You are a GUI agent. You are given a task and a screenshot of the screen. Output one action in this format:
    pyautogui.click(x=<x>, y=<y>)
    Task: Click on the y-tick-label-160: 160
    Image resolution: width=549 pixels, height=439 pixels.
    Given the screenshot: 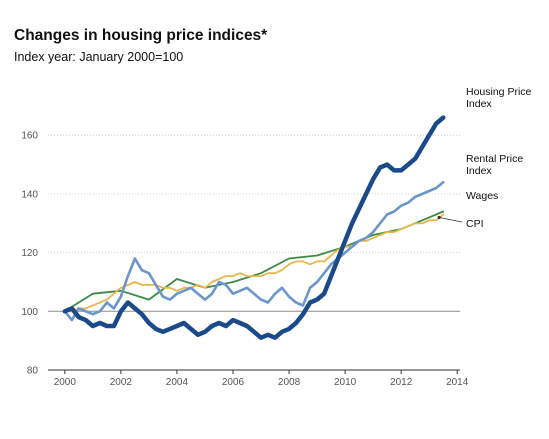 What is the action you would take?
    pyautogui.click(x=29, y=136)
    